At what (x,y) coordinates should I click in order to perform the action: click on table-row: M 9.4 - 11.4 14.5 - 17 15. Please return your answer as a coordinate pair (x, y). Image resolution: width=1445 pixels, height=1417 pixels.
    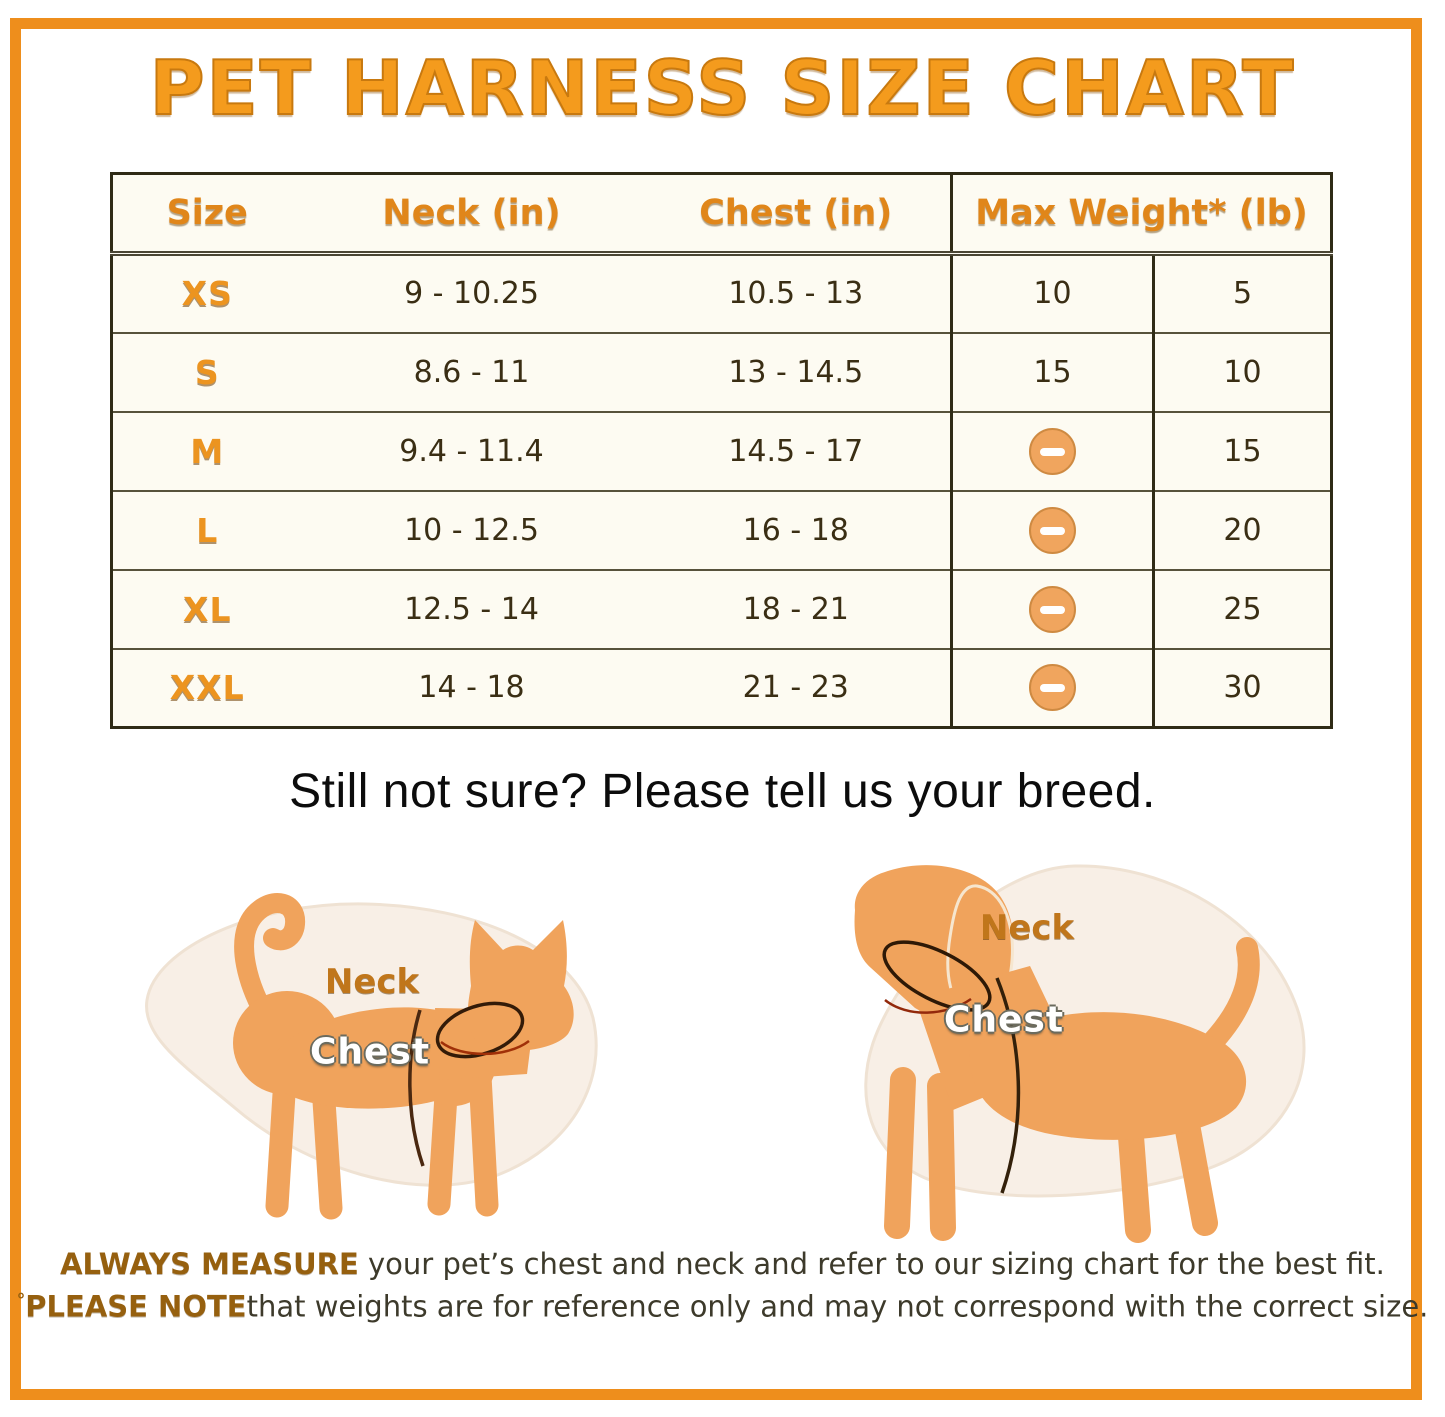
    Looking at the image, I should click on (721, 450).